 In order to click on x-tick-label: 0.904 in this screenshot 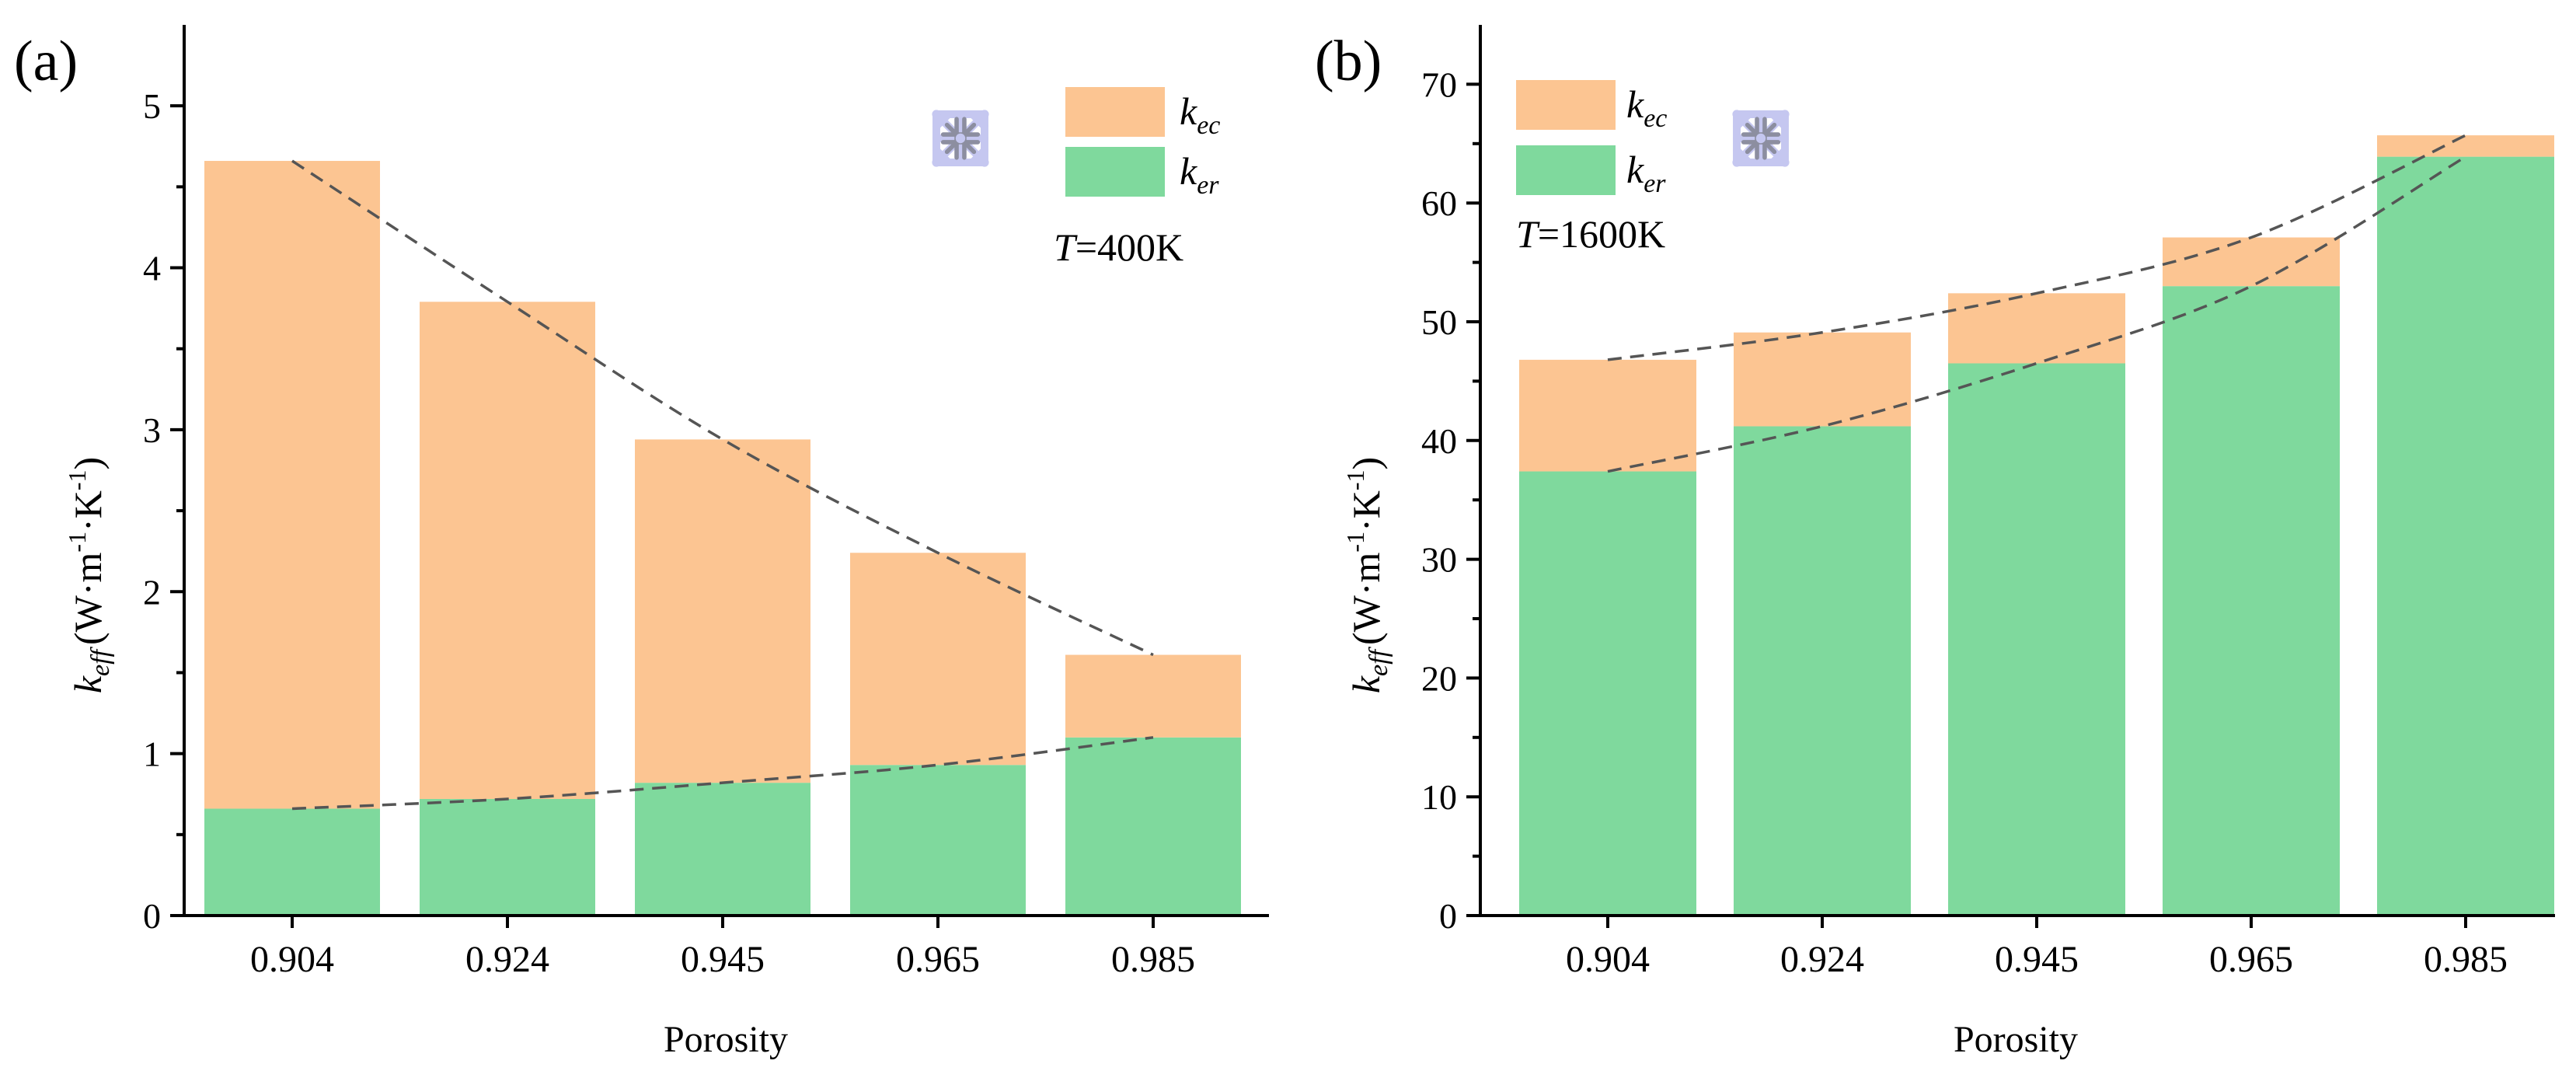, I will do `click(1608, 959)`.